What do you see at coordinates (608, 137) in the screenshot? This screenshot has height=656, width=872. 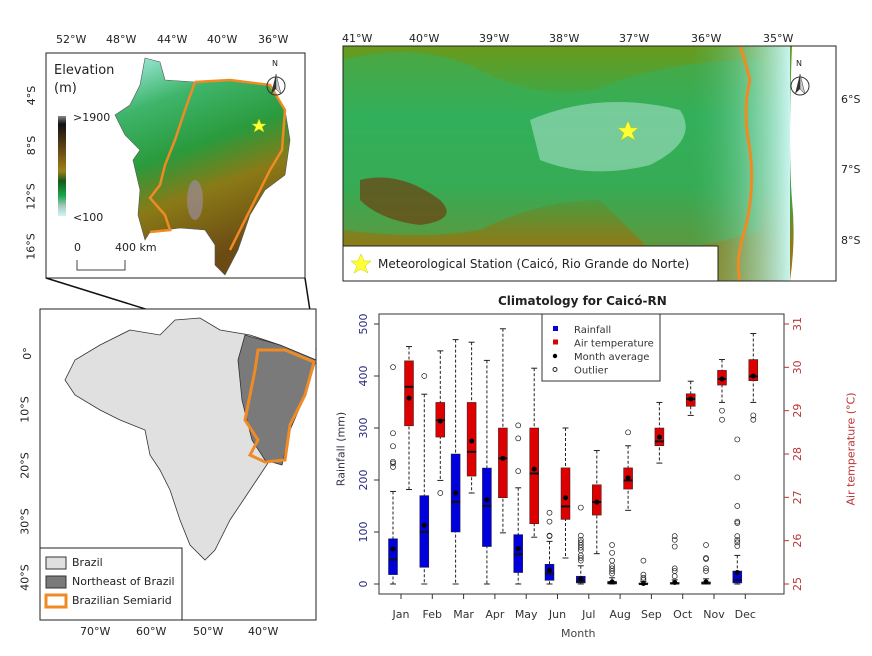 I see `valley-lowland` at bounding box center [608, 137].